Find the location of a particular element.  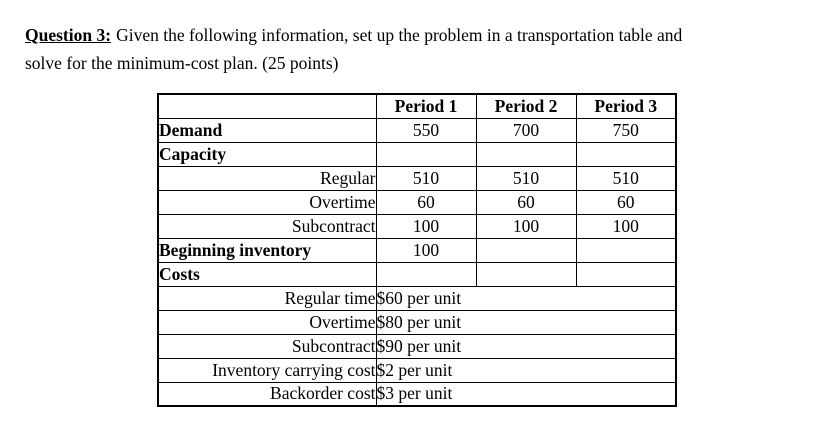

cost-inventory-carrying-value: $2 per unit is located at coordinates (526, 370).